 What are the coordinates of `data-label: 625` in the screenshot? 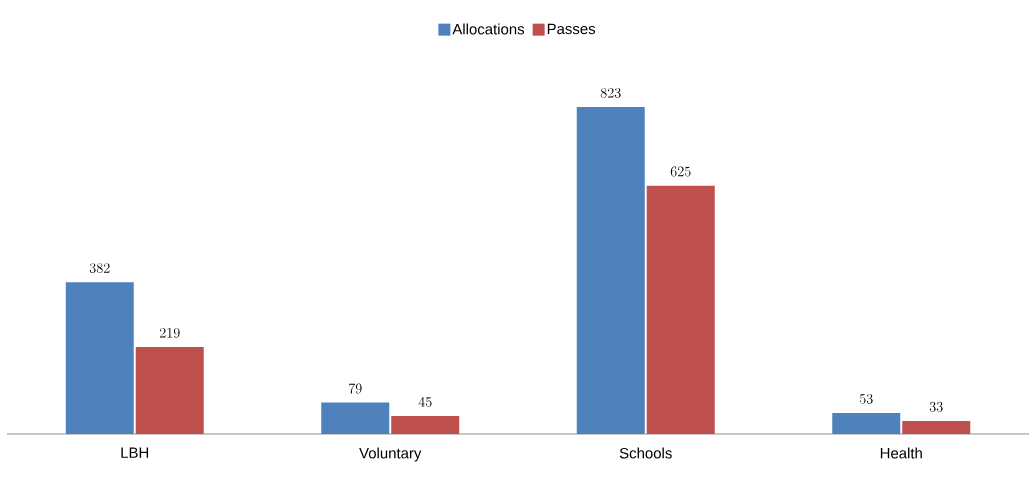 It's located at (680, 171).